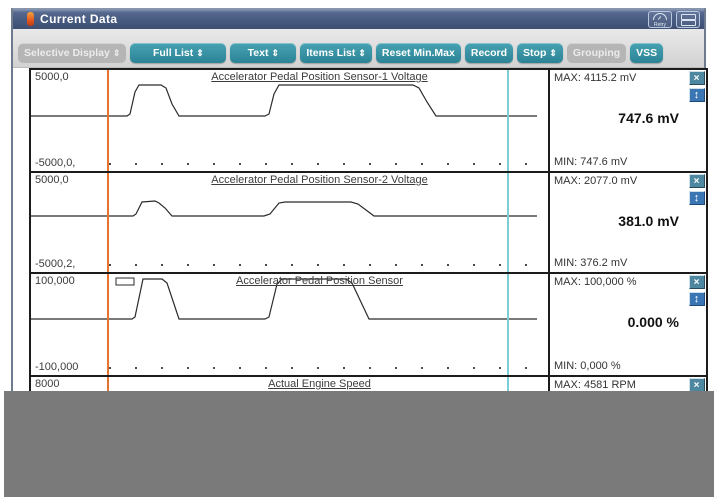 The height and width of the screenshot is (503, 718). What do you see at coordinates (47, 384) in the screenshot?
I see `y-max-label: 8000` at bounding box center [47, 384].